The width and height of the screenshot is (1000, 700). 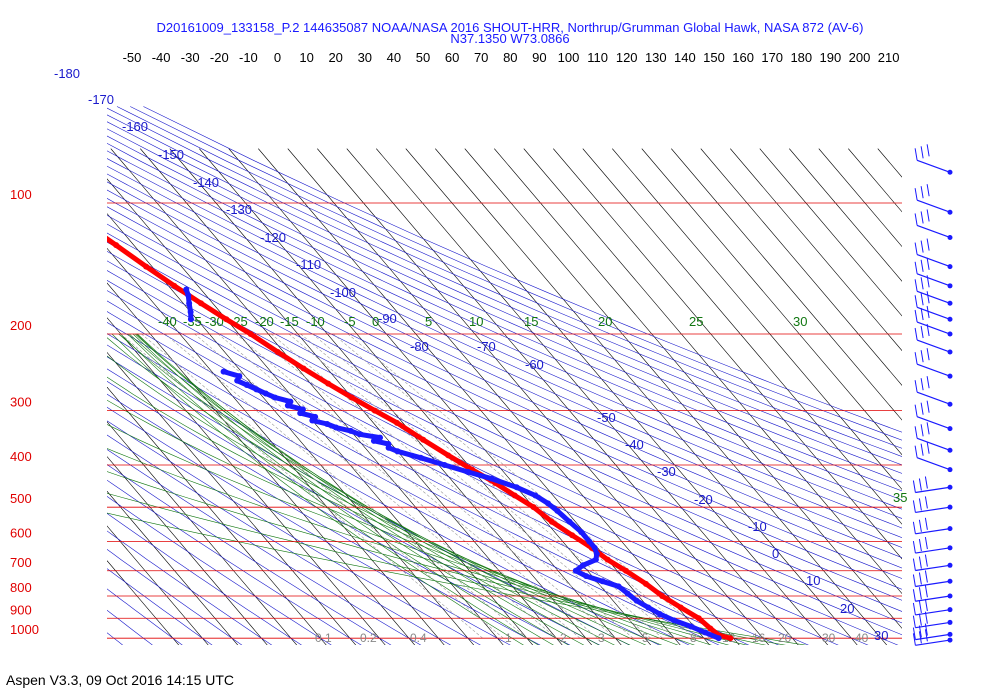 I want to click on moist-adiabat-label: 25, so click(x=696, y=321).